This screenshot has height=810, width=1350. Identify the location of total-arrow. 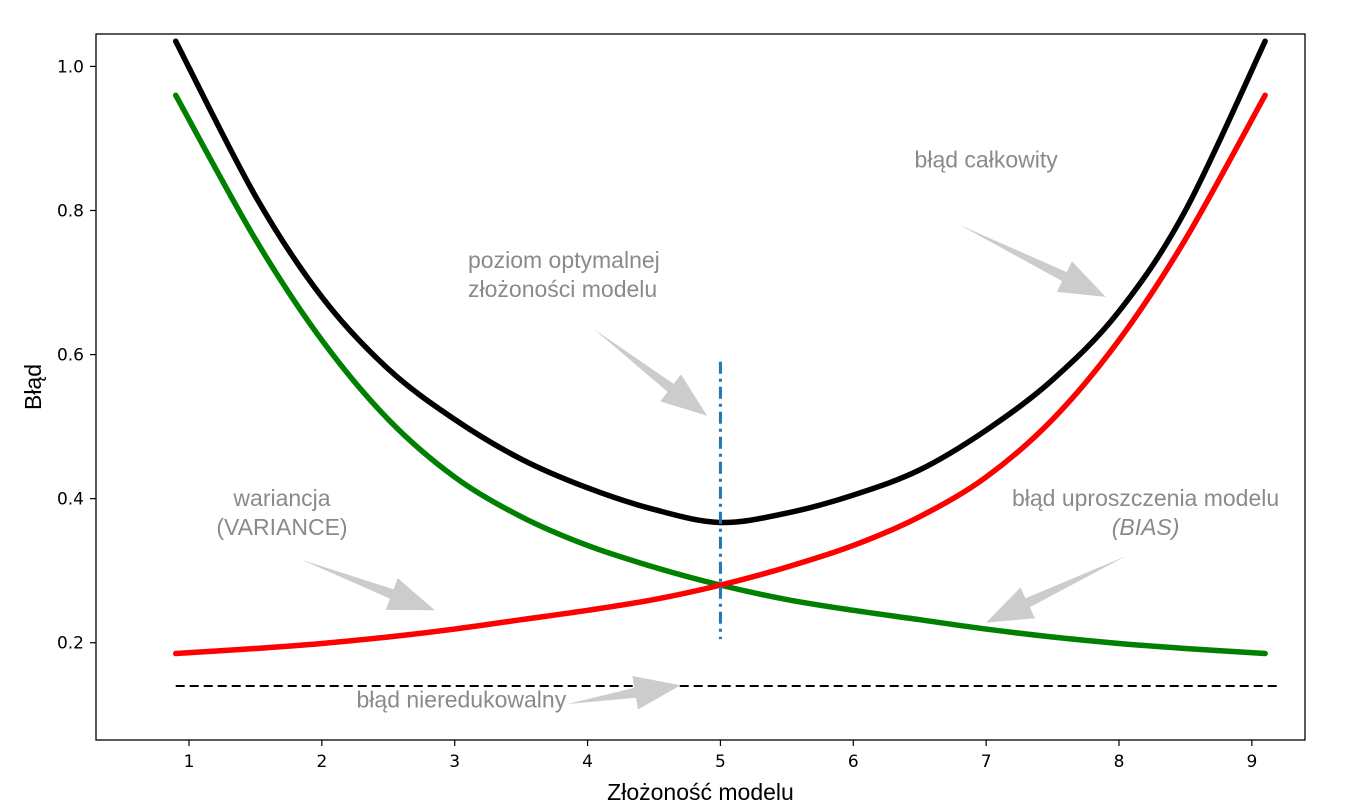
(1032, 260).